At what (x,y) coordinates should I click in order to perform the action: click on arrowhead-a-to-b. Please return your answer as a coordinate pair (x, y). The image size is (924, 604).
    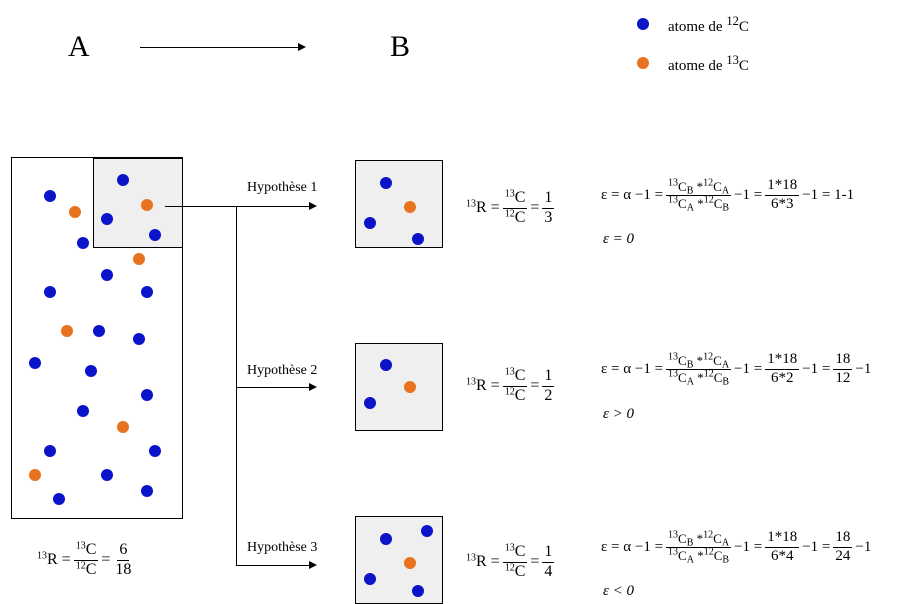
    Looking at the image, I should click on (302, 47).